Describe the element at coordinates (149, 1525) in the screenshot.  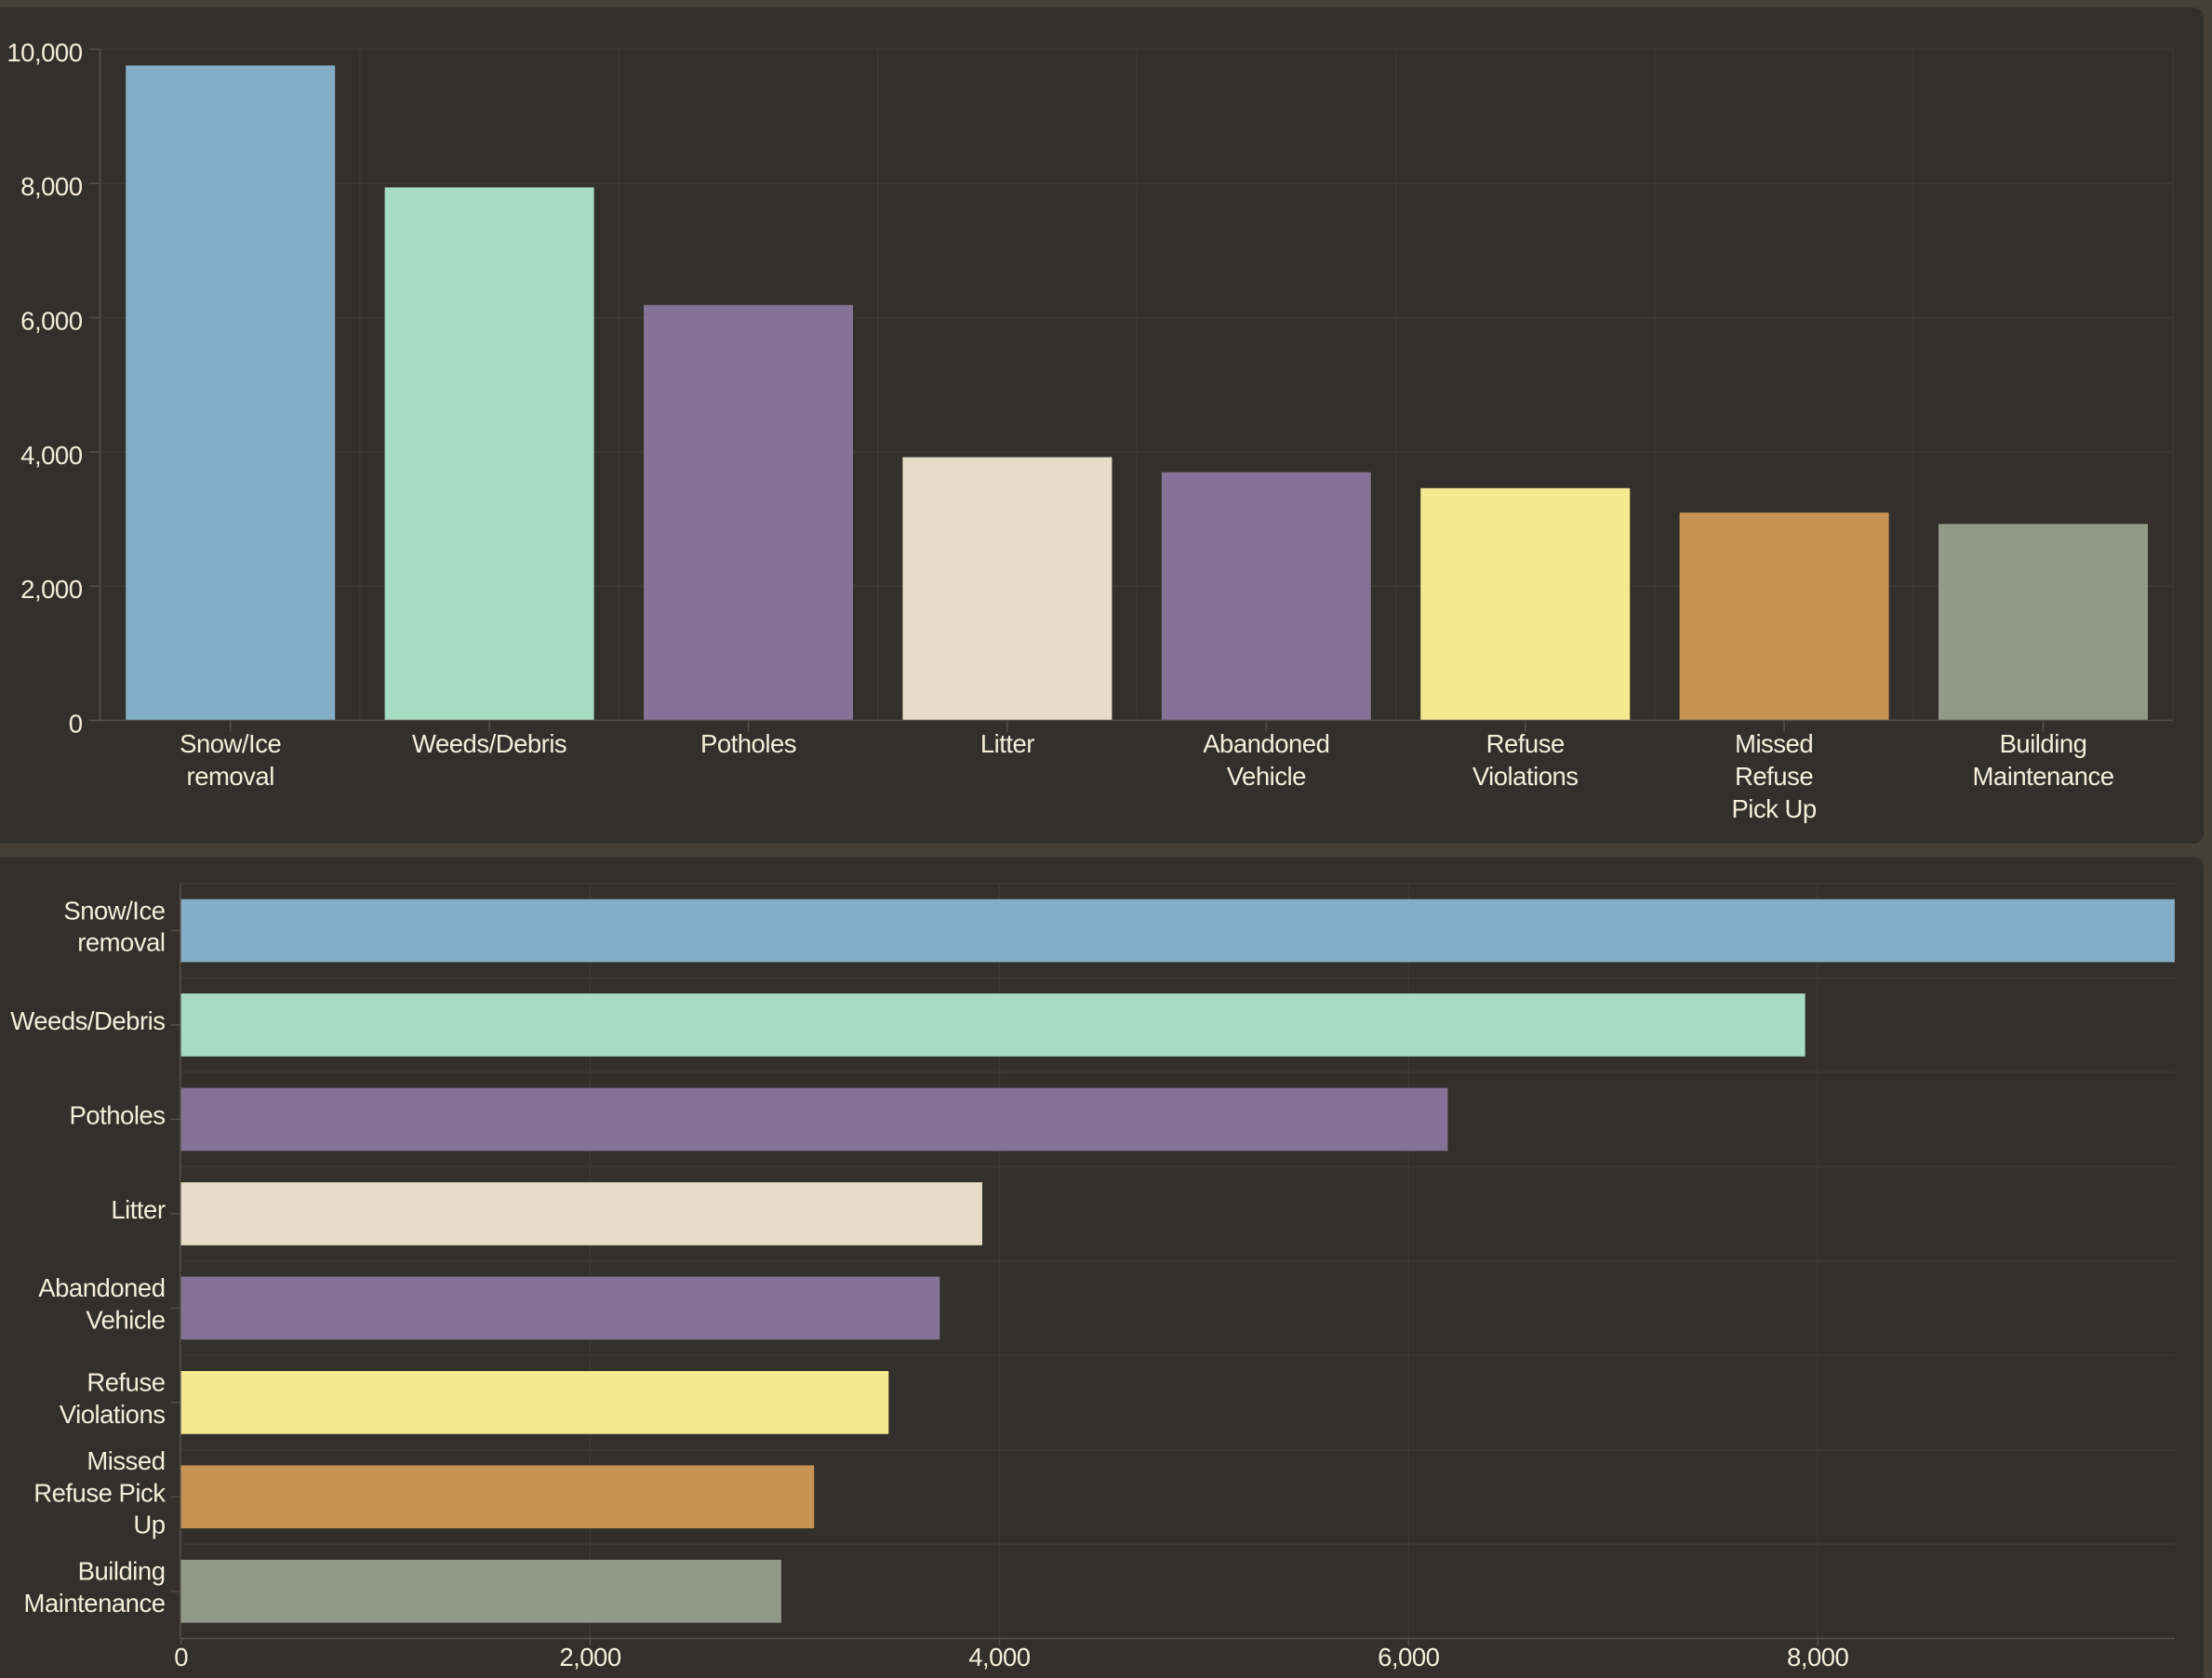
I see `svg-text: Up` at that location.